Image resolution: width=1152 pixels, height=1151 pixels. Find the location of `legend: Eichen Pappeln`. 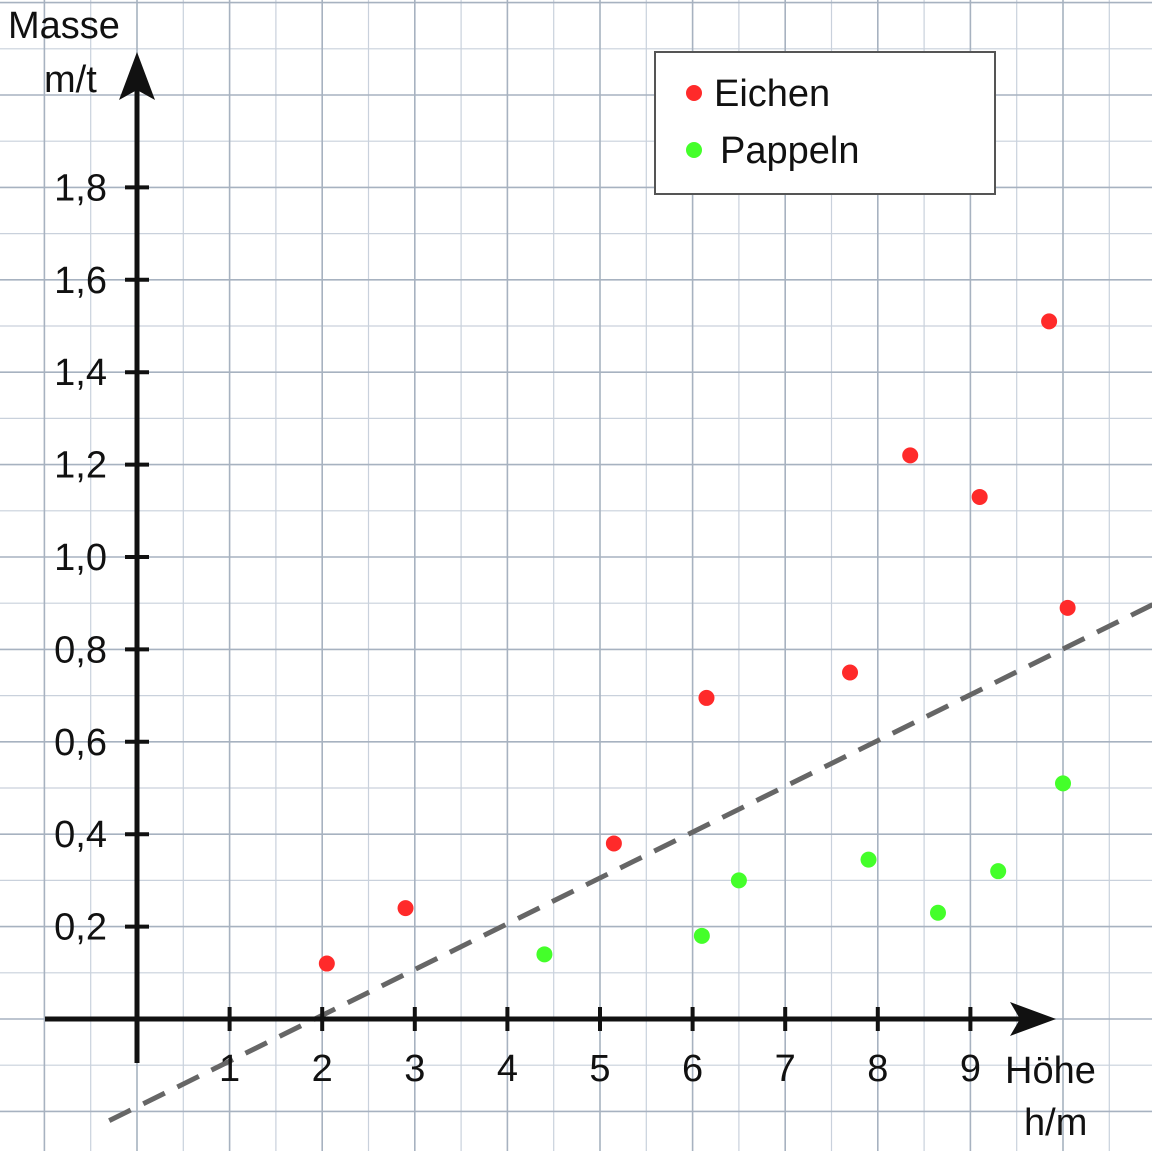

legend: Eichen Pappeln is located at coordinates (825, 123).